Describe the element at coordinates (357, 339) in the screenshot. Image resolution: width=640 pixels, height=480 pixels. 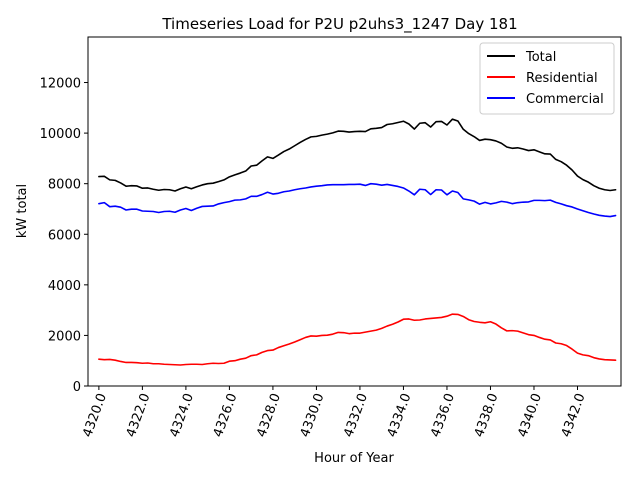
I see `series-line-residential` at that location.